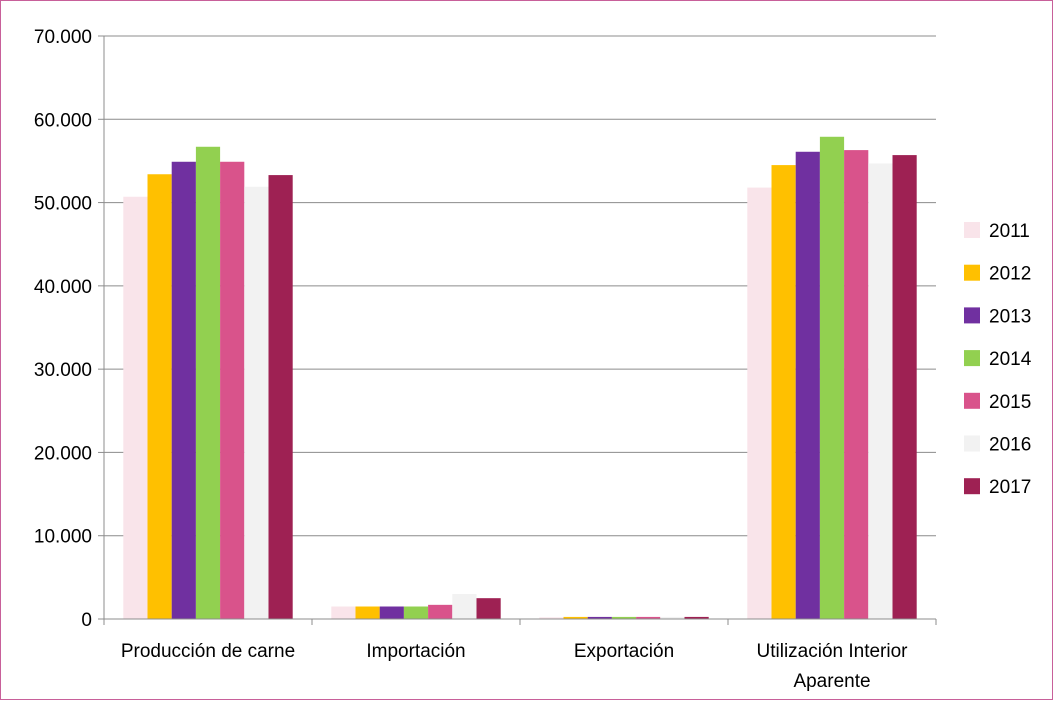 The width and height of the screenshot is (1053, 701). Describe the element at coordinates (1010, 487) in the screenshot. I see `legend-label-2017: 2017` at that location.